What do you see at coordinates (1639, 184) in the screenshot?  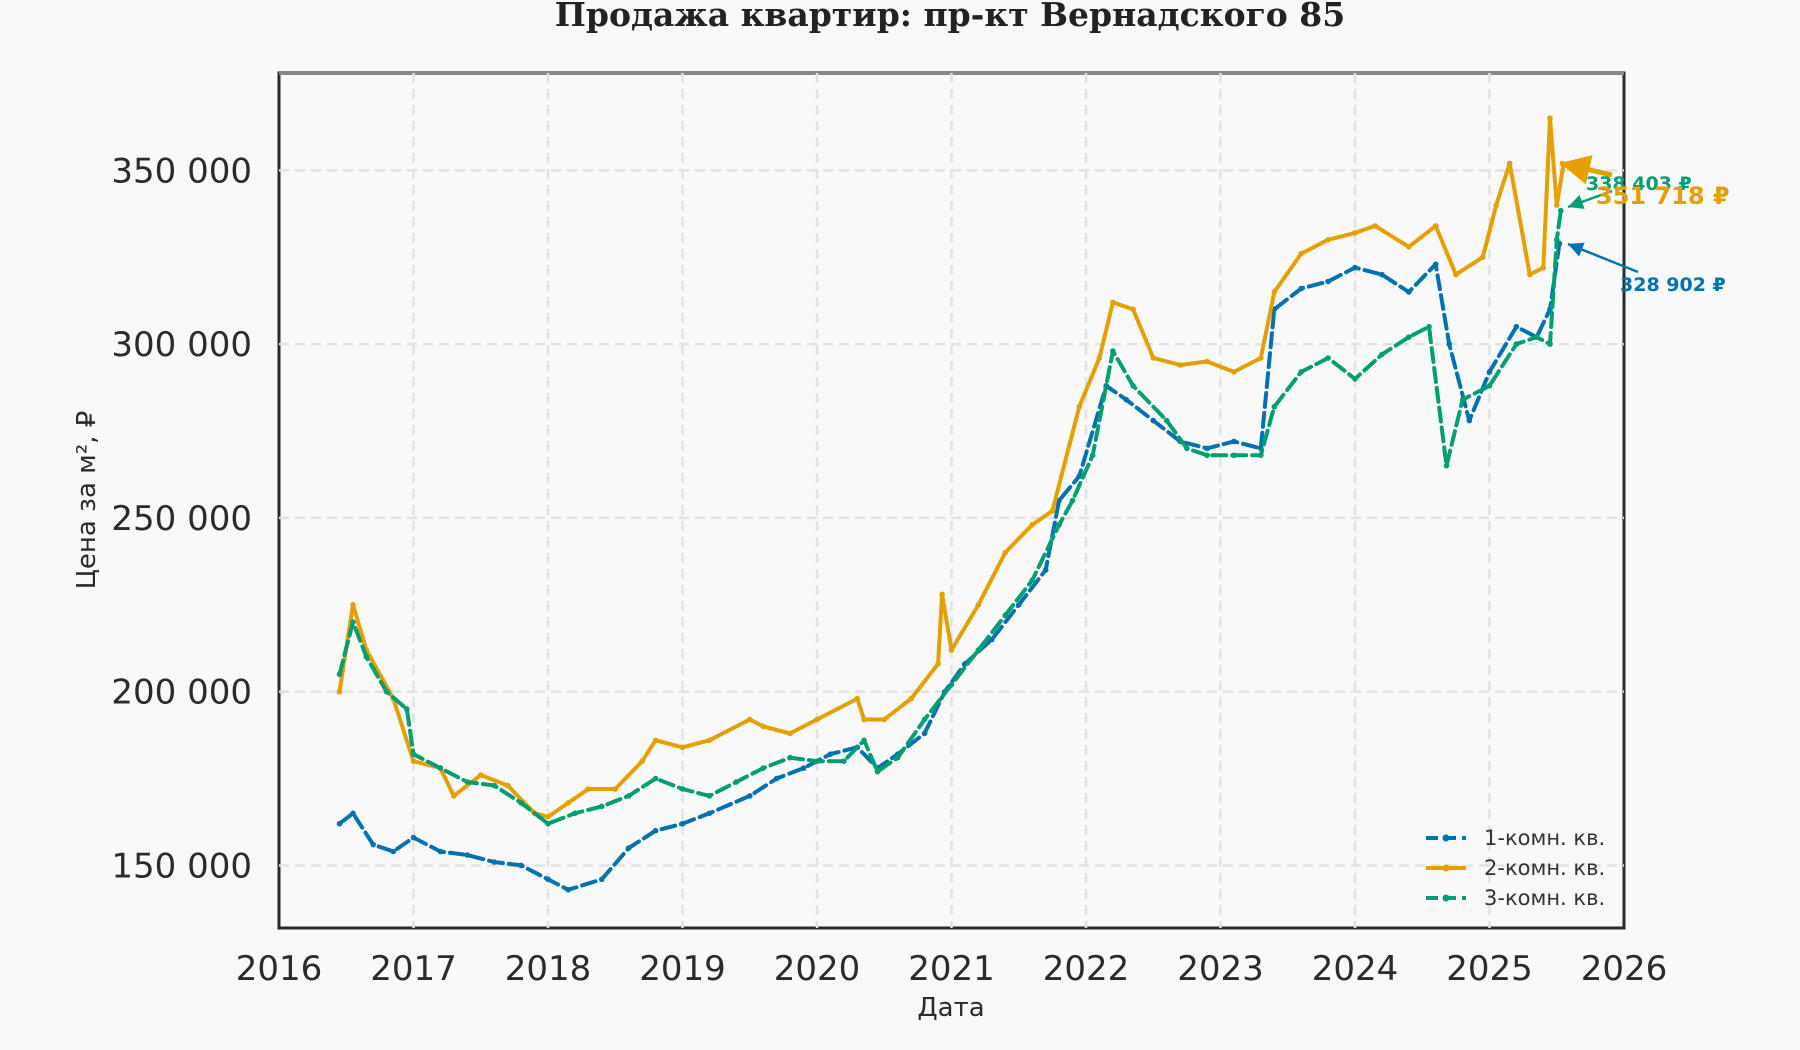 I see `annotation-3room: 338 403 ₽` at bounding box center [1639, 184].